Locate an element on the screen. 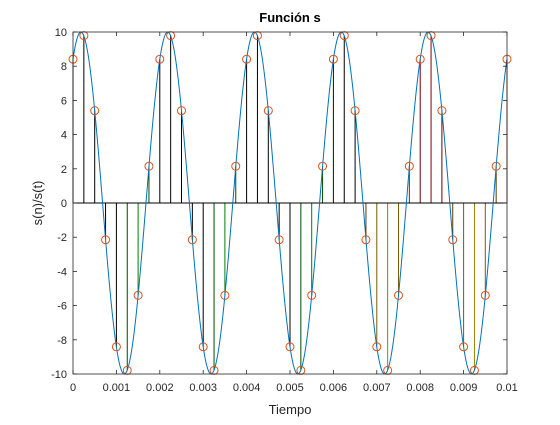  x-tick-label: 0.009 is located at coordinates (464, 388).